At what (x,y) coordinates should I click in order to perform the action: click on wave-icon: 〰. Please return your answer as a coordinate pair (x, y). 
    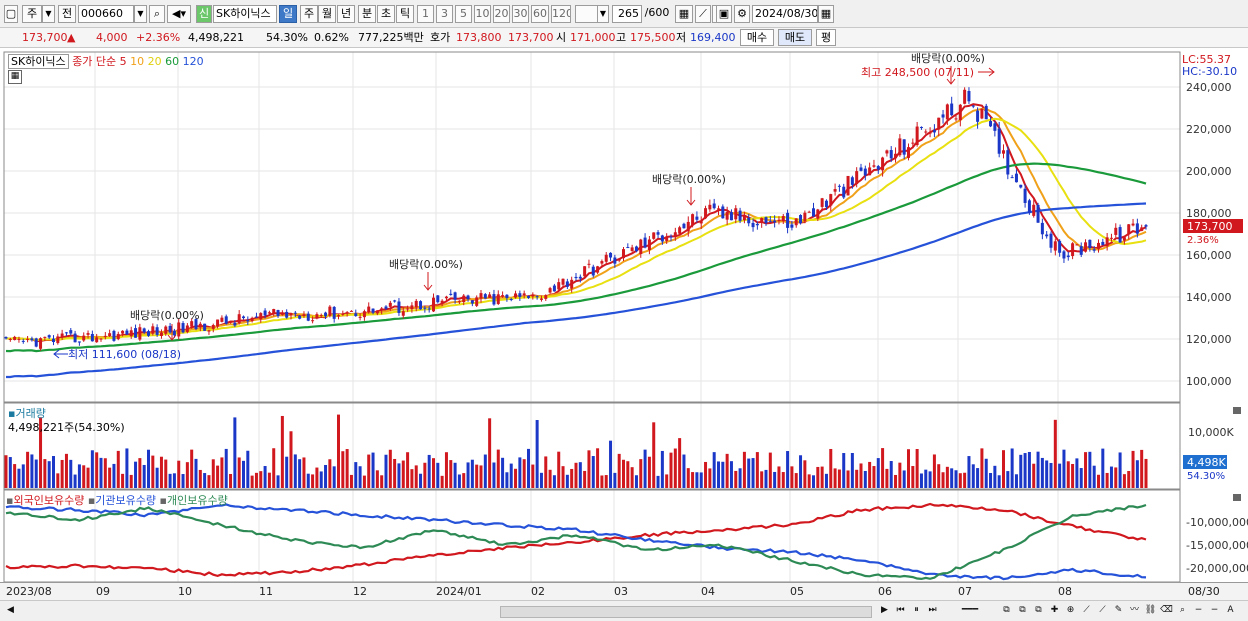
    Looking at the image, I should click on (1134, 610).